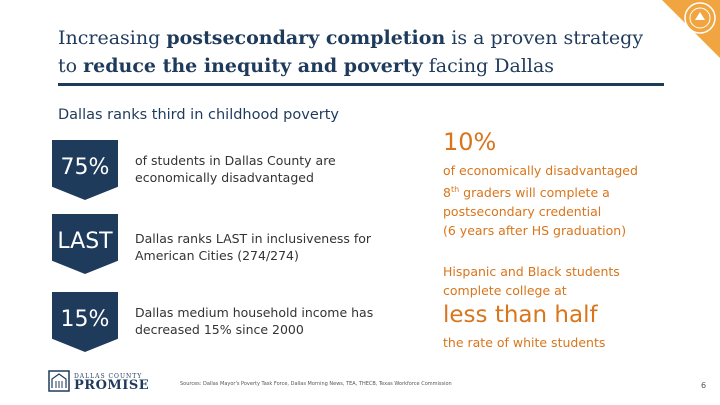 The image size is (720, 405). What do you see at coordinates (691, 29) in the screenshot?
I see `seal-icon` at bounding box center [691, 29].